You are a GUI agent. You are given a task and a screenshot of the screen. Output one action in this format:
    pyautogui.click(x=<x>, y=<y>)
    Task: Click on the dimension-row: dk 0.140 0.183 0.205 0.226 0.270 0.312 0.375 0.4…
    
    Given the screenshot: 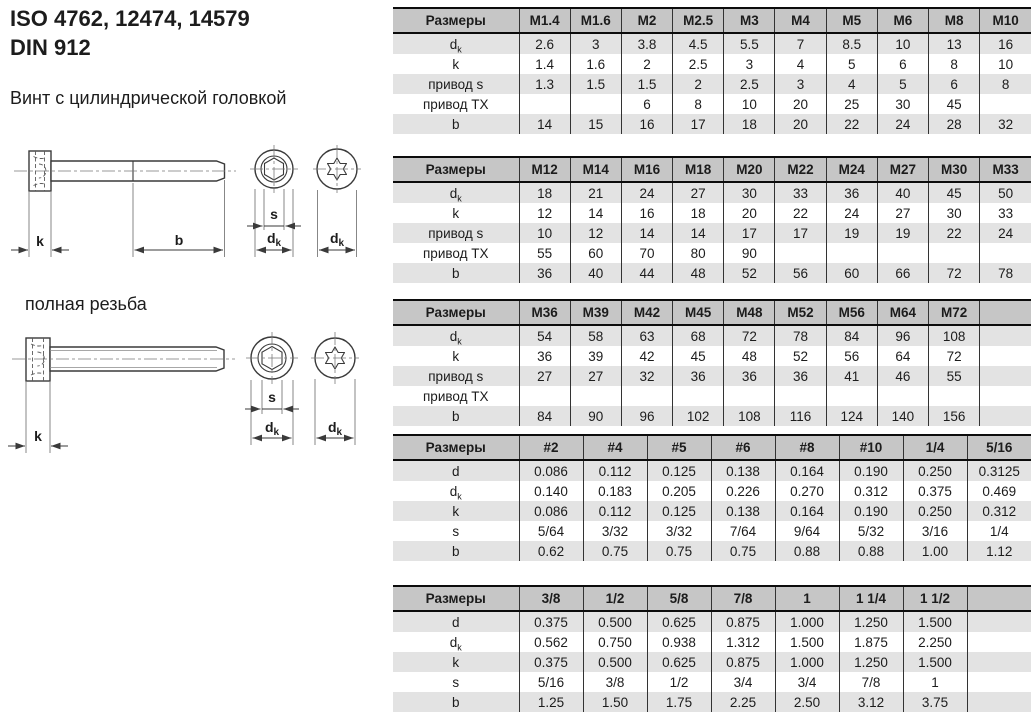 What is the action you would take?
    pyautogui.click(x=712, y=491)
    